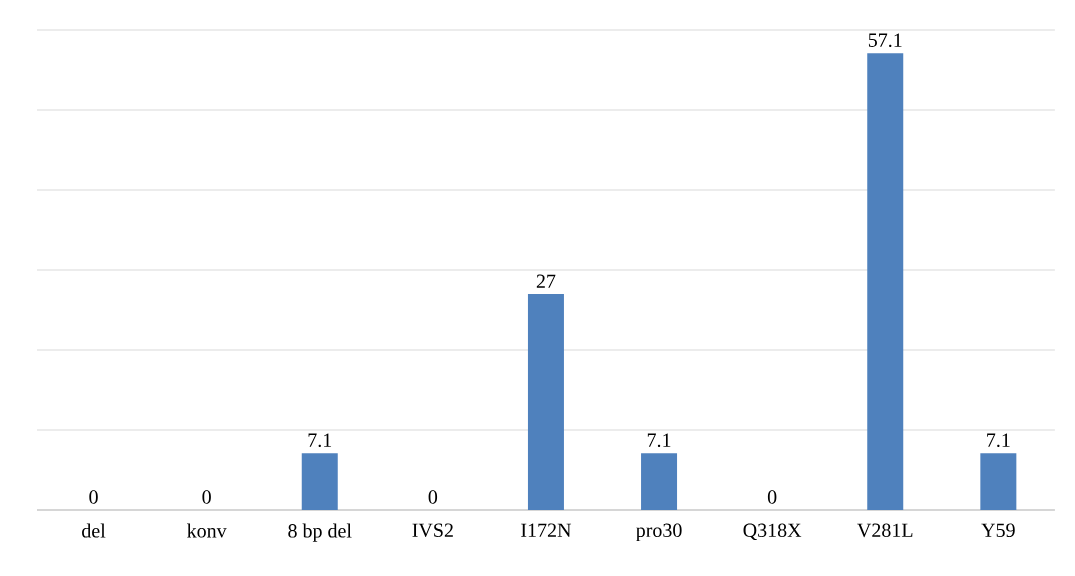  I want to click on x-tick-label: V281L, so click(885, 530).